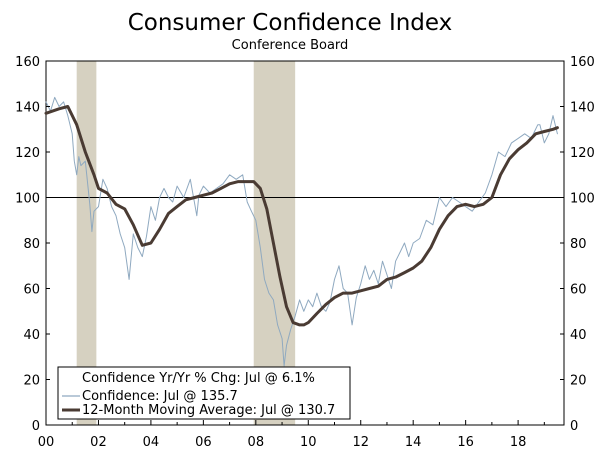 This screenshot has height=454, width=600. Describe the element at coordinates (290, 23) in the screenshot. I see `chart-title: Consumer Confidence Index` at that location.